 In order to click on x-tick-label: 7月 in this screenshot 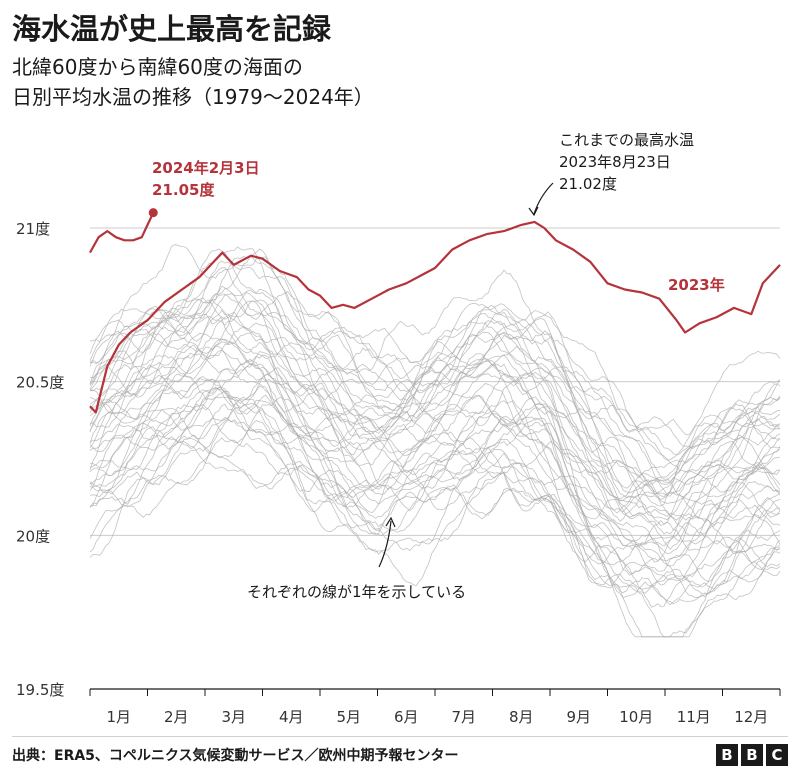, I will do `click(463, 717)`.